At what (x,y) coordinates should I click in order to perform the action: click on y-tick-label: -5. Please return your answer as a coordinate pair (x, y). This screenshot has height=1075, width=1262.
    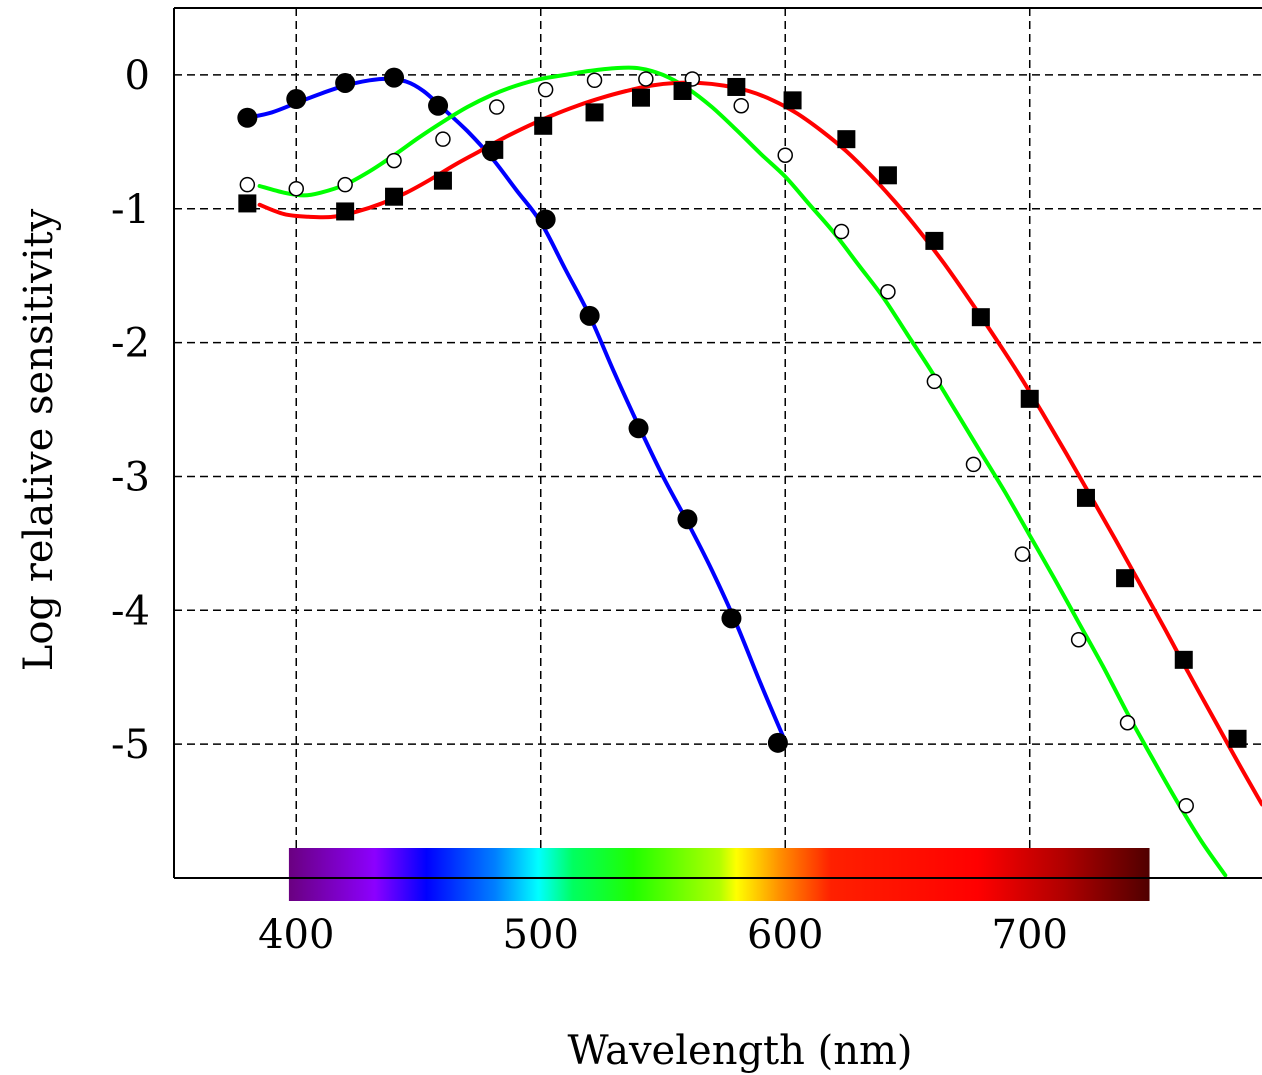
    Looking at the image, I should click on (130, 745).